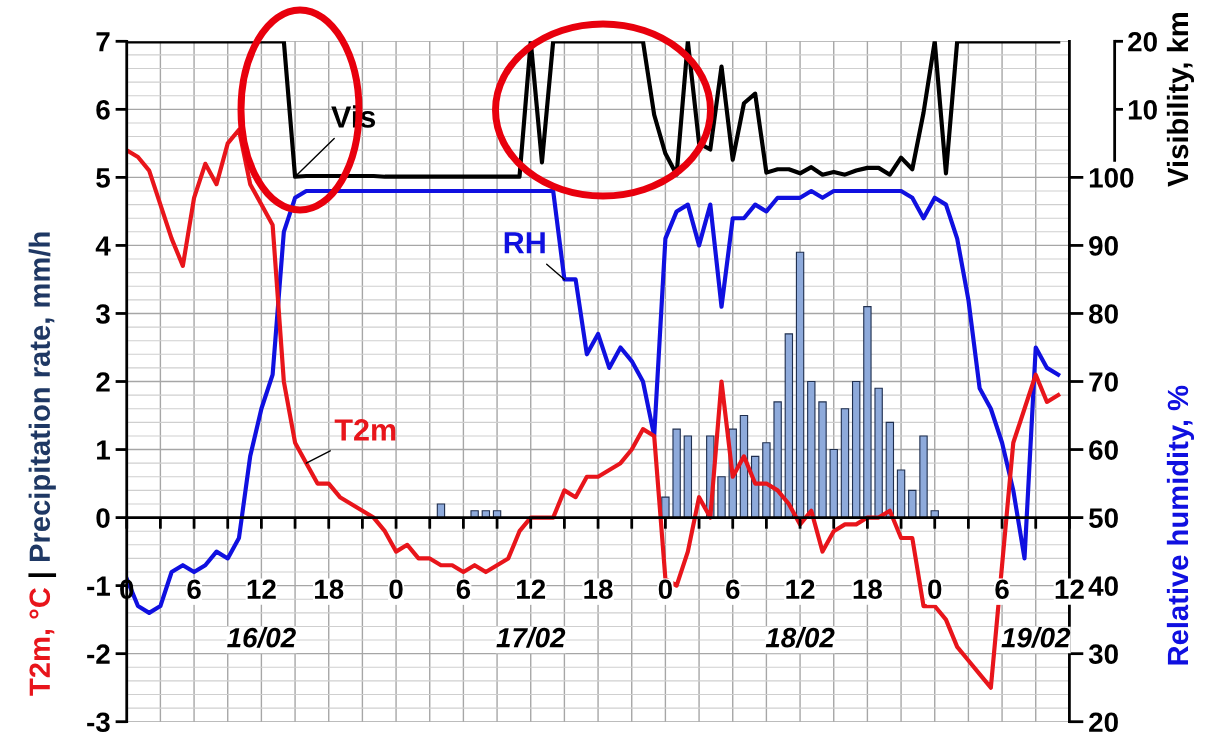  I want to click on y-tick-label: 5, so click(103, 178).